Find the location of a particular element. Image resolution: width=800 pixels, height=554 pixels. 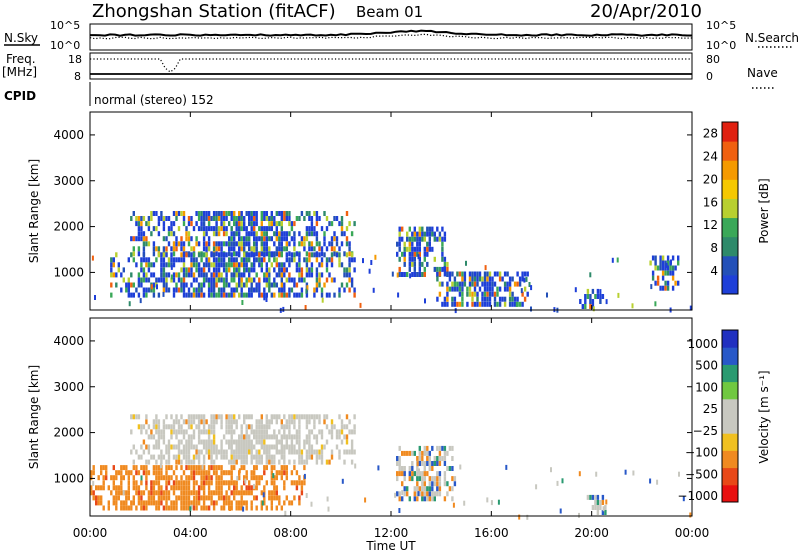

beam-title: Beam 01 is located at coordinates (389, 12).